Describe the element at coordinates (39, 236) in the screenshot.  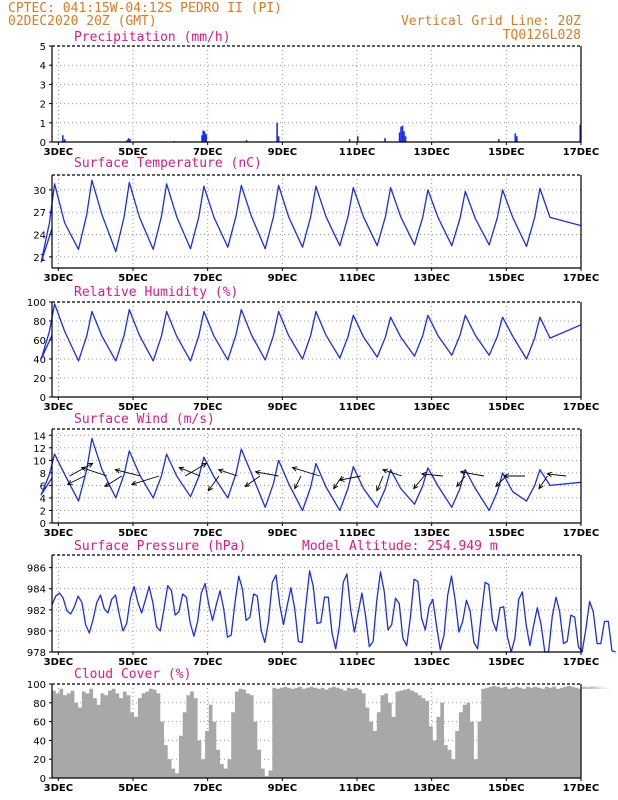
I see `y-tick-label: 24` at that location.